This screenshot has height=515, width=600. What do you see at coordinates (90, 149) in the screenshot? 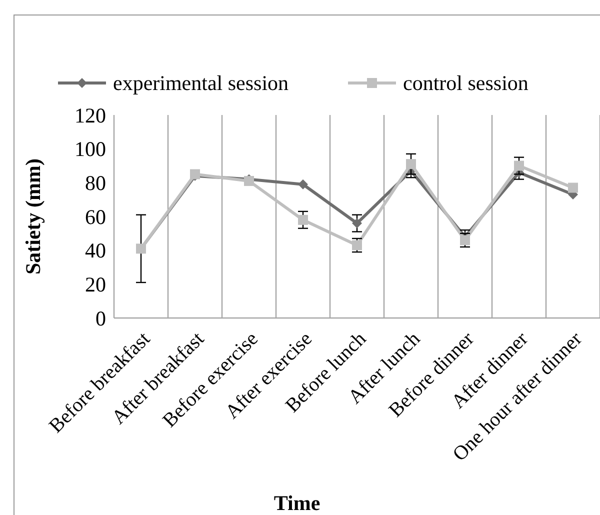
I see `y-tick-label: 100` at bounding box center [90, 149].